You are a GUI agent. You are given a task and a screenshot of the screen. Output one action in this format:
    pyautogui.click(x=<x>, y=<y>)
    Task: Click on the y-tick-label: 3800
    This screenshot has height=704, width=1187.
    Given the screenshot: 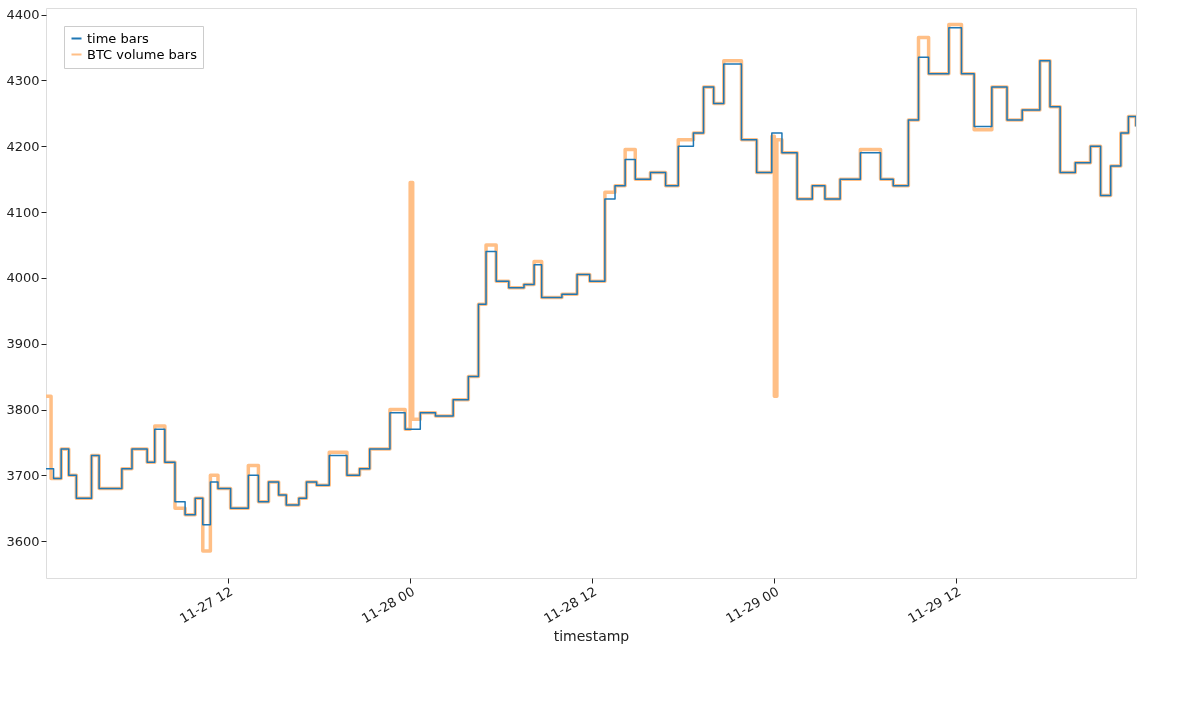 What is the action you would take?
    pyautogui.click(x=23, y=409)
    